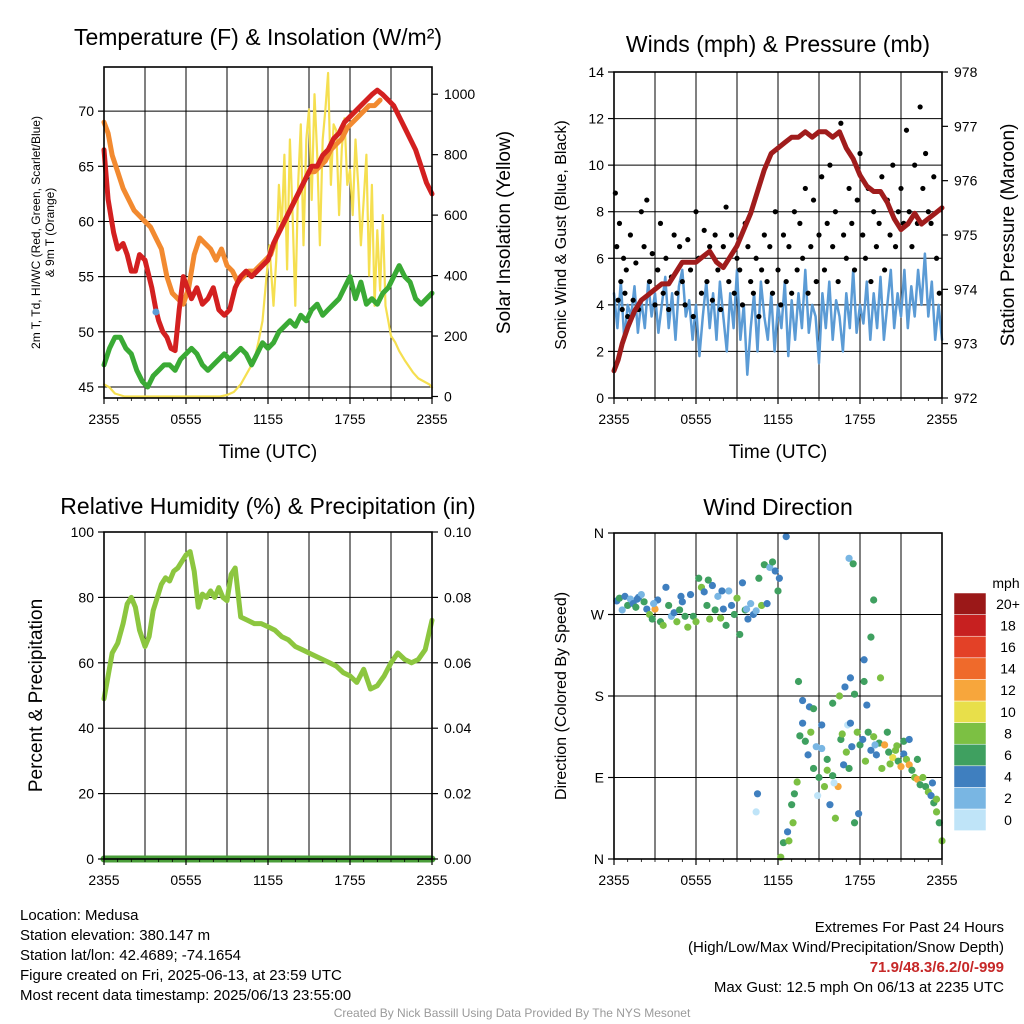  What do you see at coordinates (1008, 820) in the screenshot?
I see `speed-legend-label: 0` at bounding box center [1008, 820].